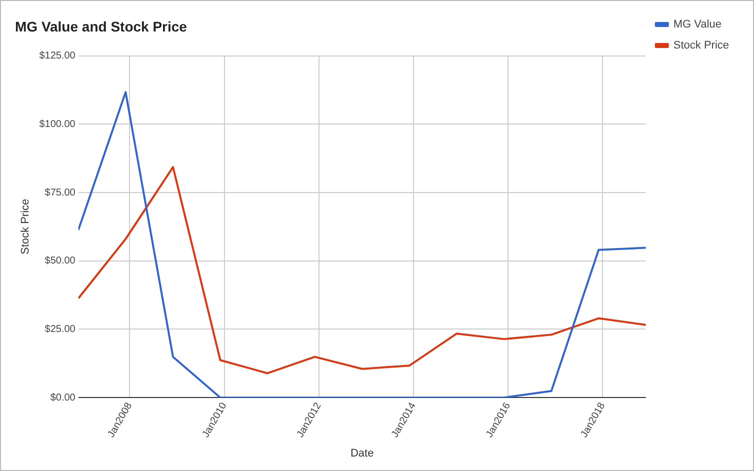 Image resolution: width=754 pixels, height=471 pixels. I want to click on legend-label: MG Value, so click(697, 24).